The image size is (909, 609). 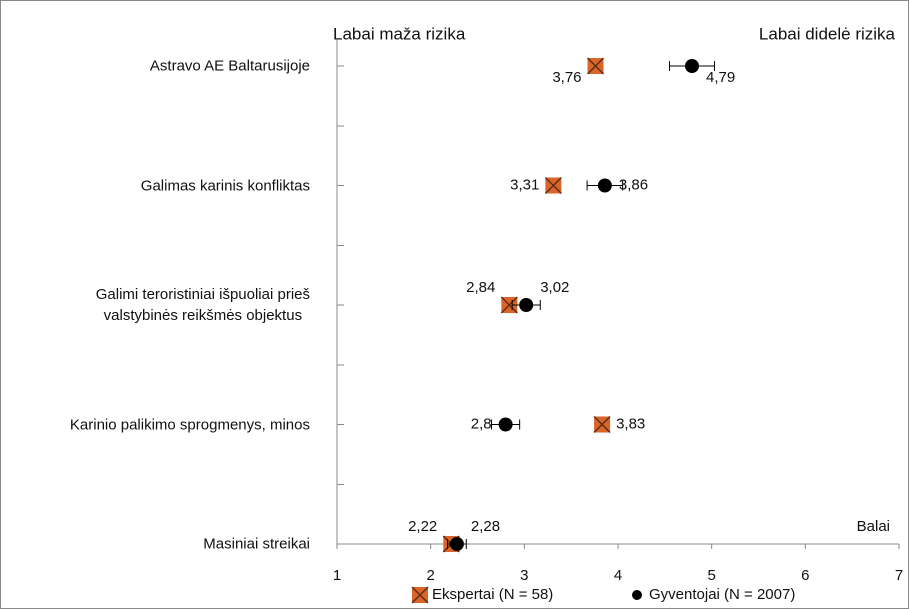 What do you see at coordinates (554, 287) in the screenshot?
I see `value-label: 3,02` at bounding box center [554, 287].